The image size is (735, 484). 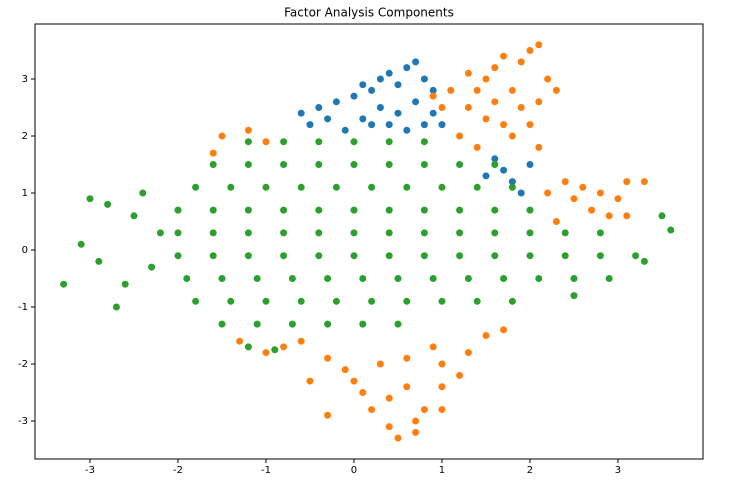 What do you see at coordinates (25, 250) in the screenshot?
I see `y-tick-label: 0` at bounding box center [25, 250].